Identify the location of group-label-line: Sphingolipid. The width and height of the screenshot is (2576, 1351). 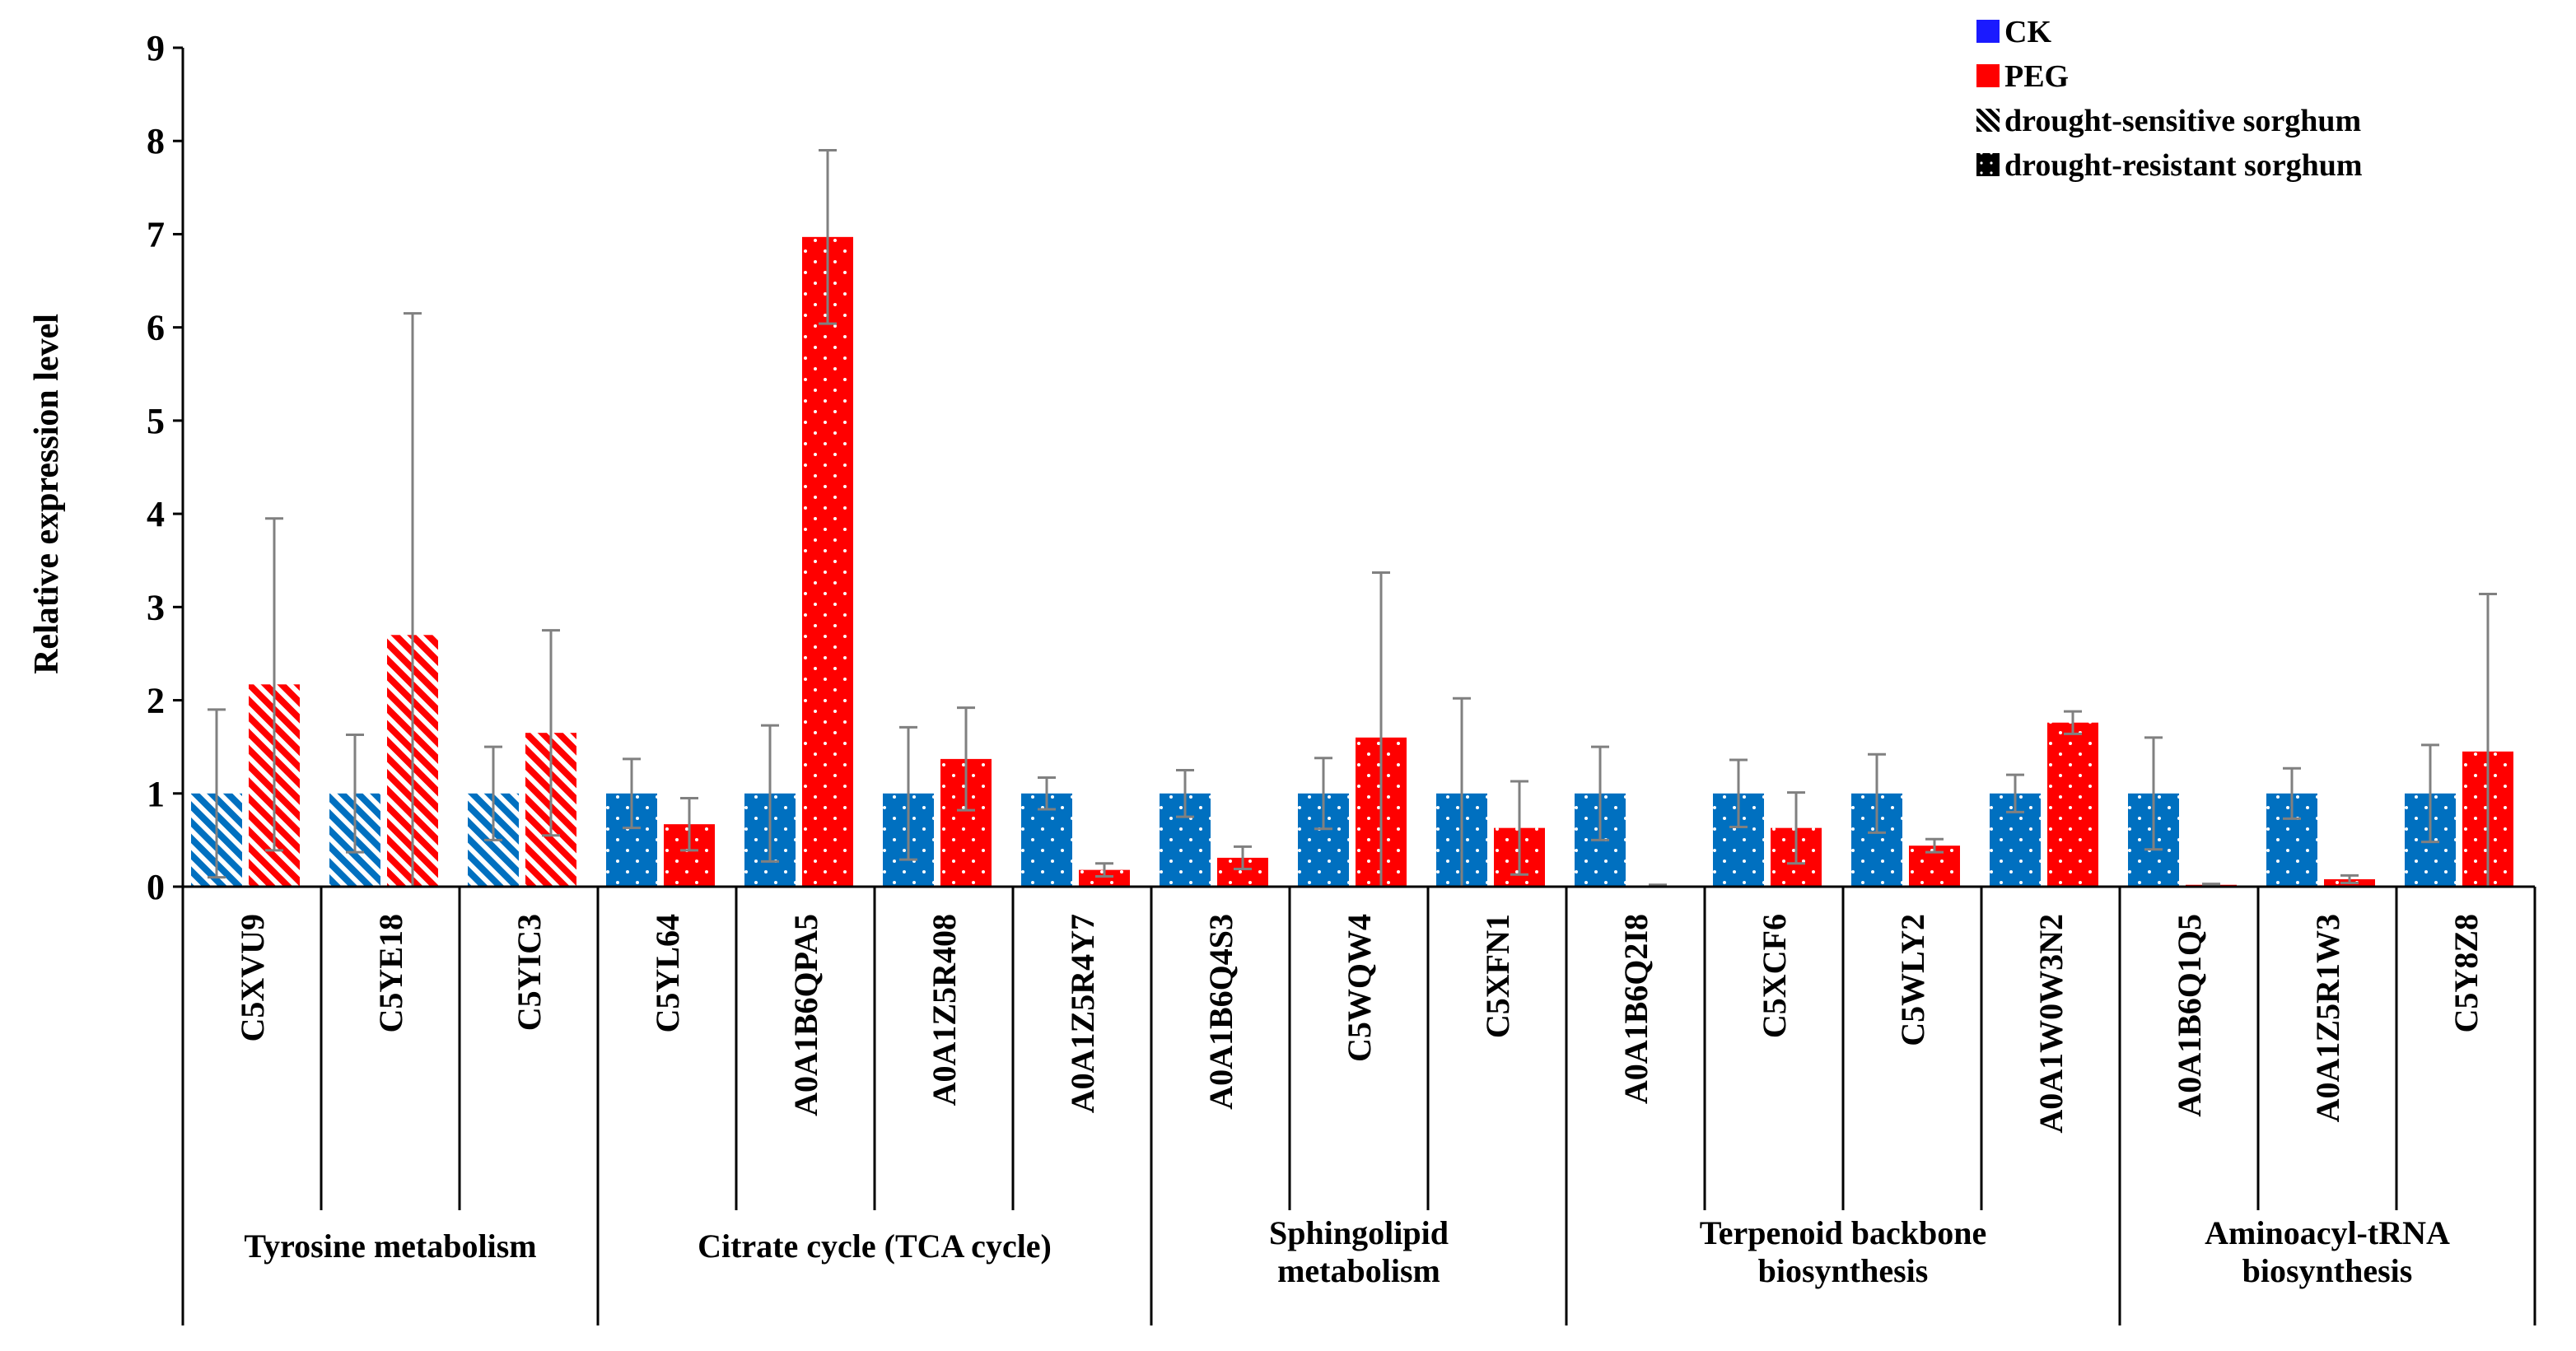
(1359, 1232).